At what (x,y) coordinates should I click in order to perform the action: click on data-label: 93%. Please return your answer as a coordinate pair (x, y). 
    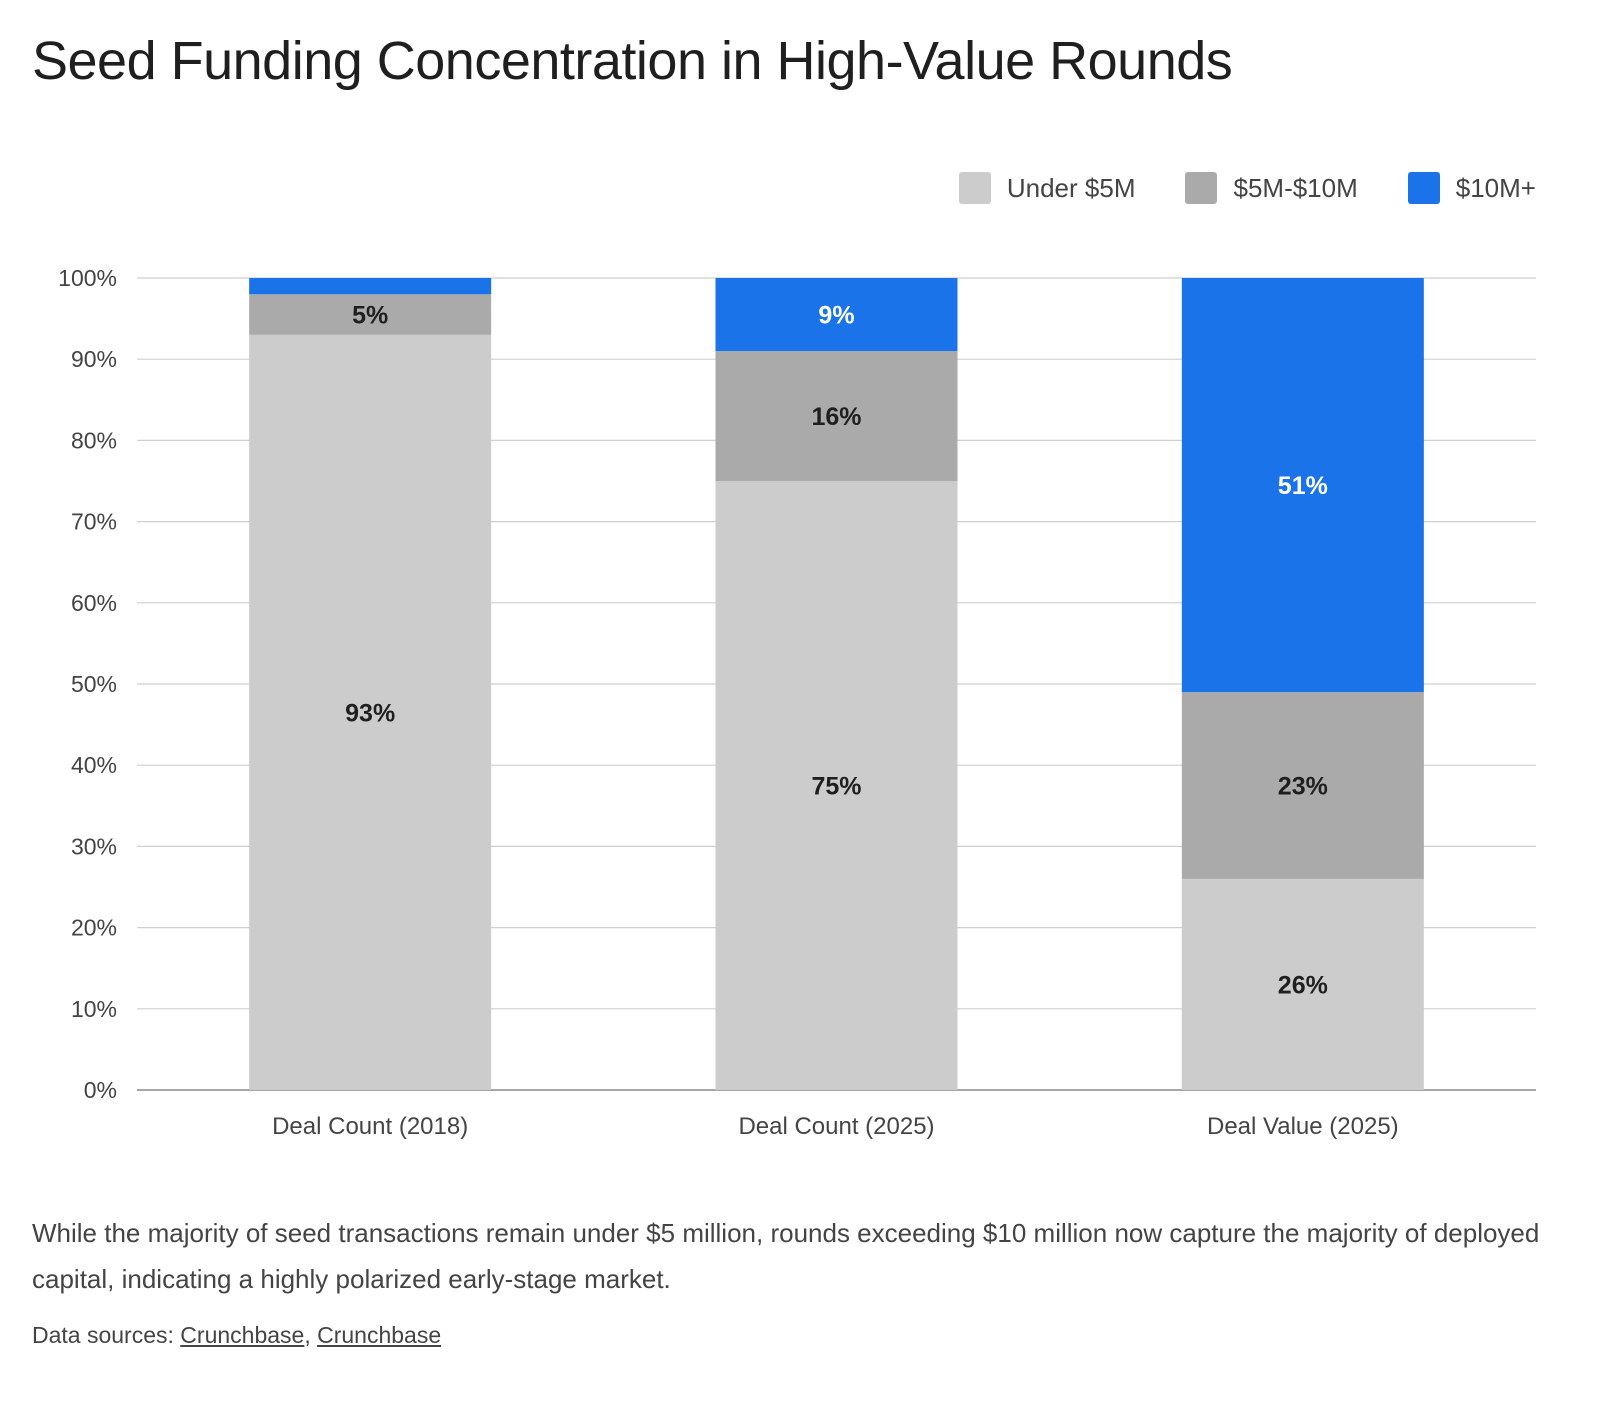
    Looking at the image, I should click on (370, 713).